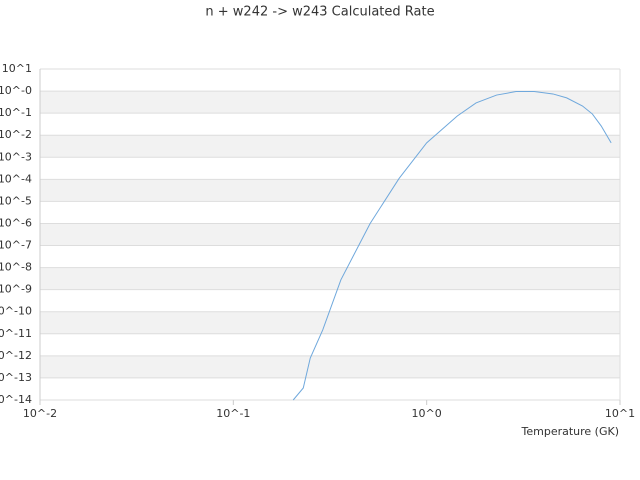 This screenshot has width=640, height=480. What do you see at coordinates (16, 178) in the screenshot?
I see `y-tick-label: 10^-4` at bounding box center [16, 178].